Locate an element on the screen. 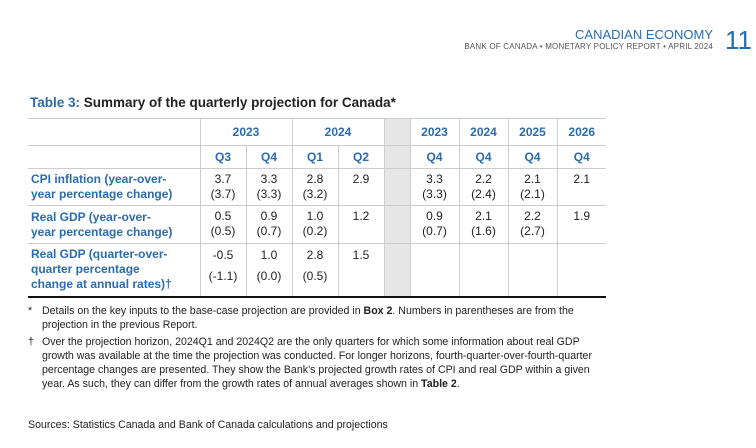 The height and width of the screenshot is (448, 756). cell-value: (3.2) is located at coordinates (315, 194).